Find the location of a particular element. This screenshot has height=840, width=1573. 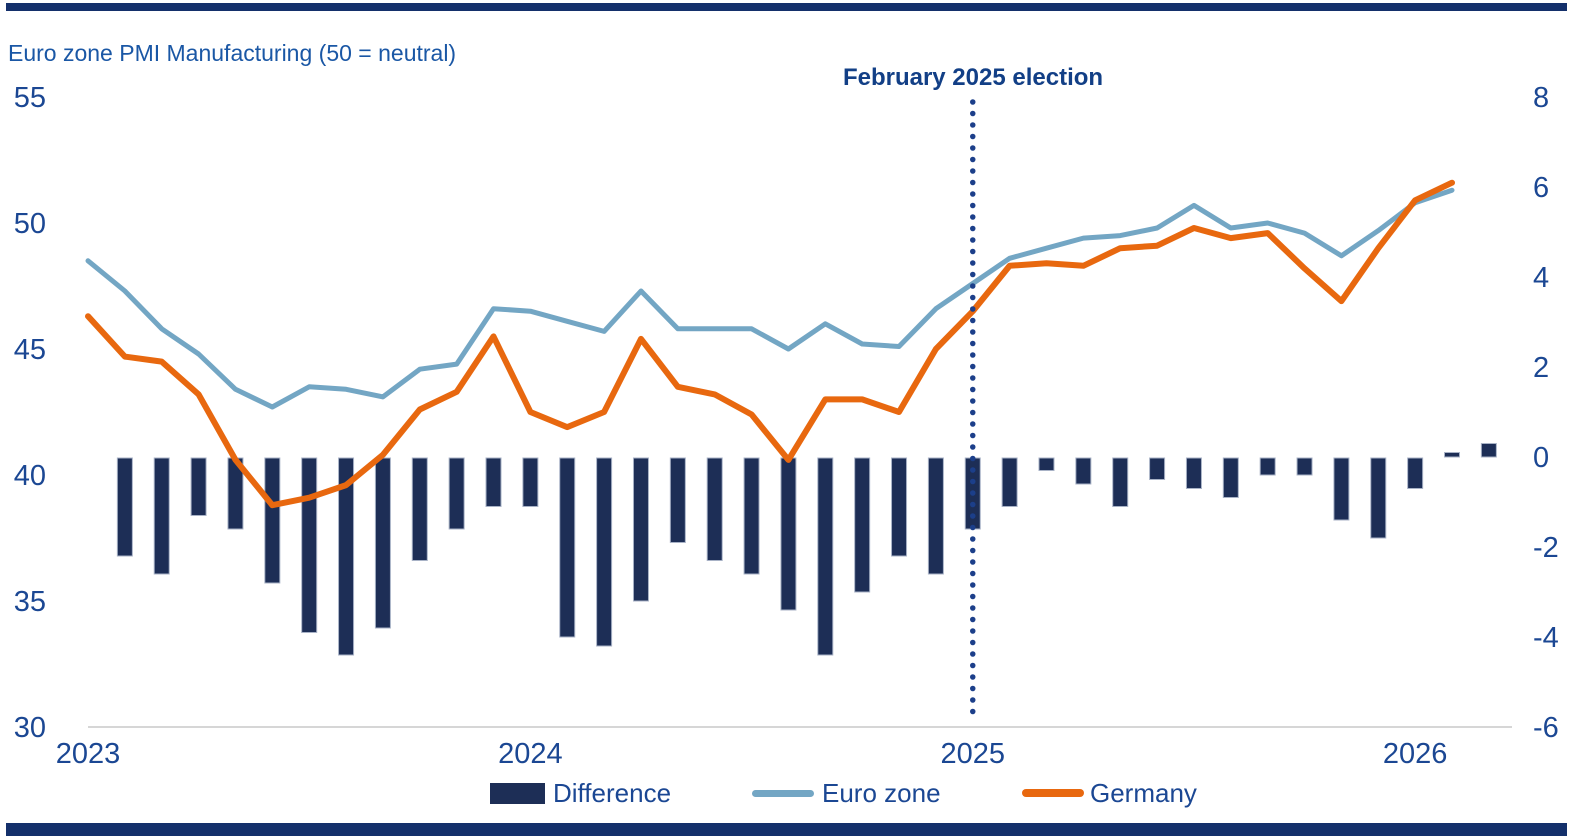

top-border is located at coordinates (786, 7).